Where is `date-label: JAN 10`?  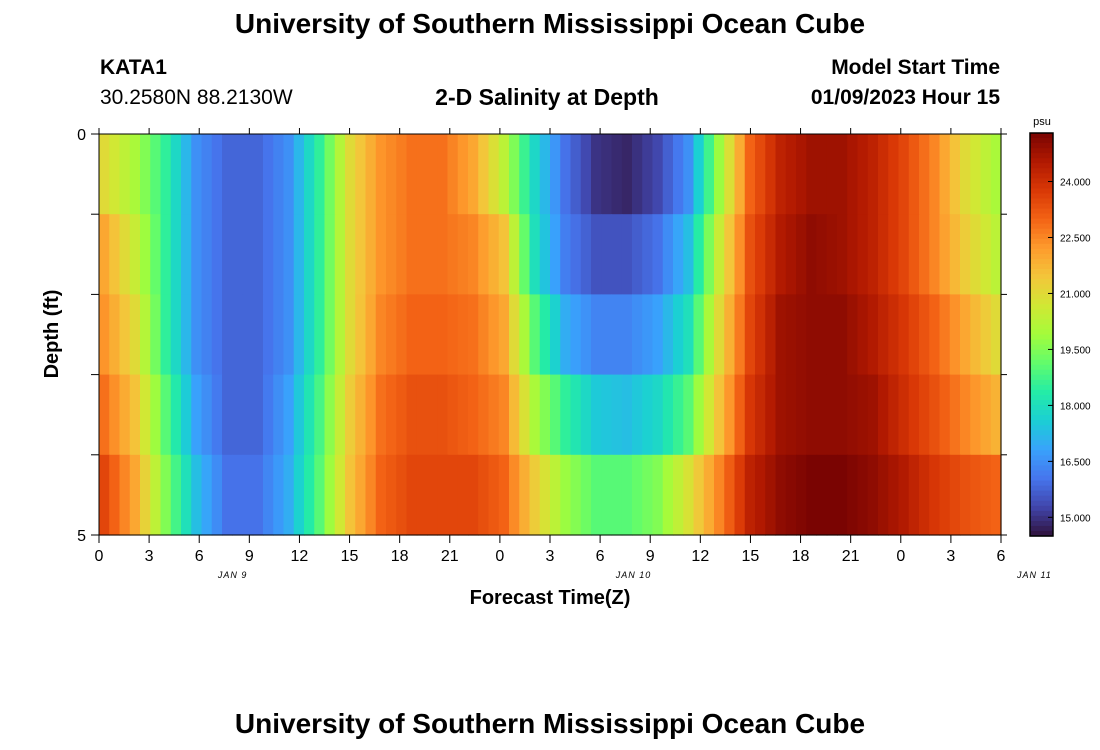 date-label: JAN 10 is located at coordinates (633, 575).